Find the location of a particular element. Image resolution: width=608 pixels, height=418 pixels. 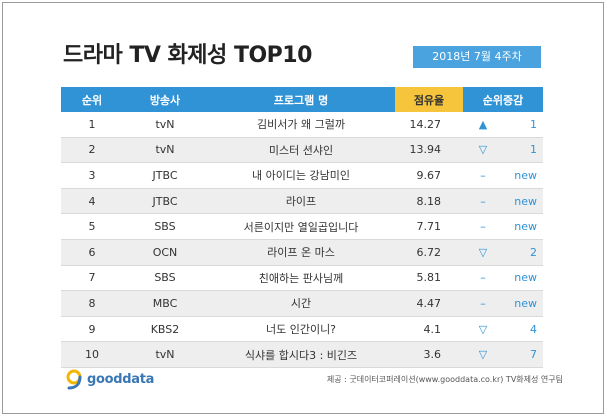

table-row: 5 SBS 서른이지만 열일곱입니다 7.71 – new is located at coordinates (302, 226).